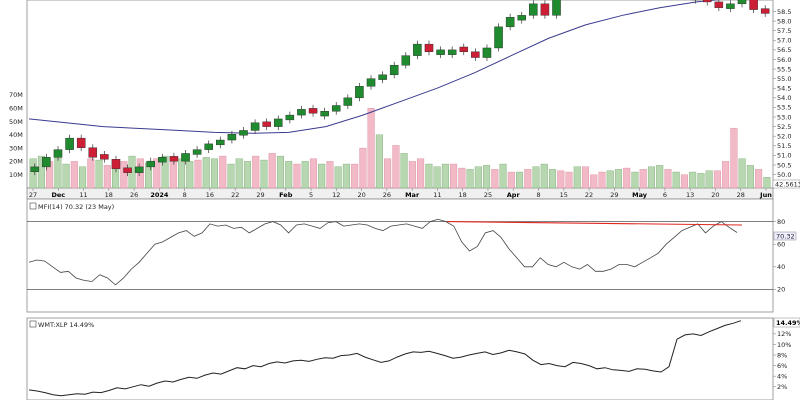  I want to click on date-tick-label: 16, so click(210, 195).